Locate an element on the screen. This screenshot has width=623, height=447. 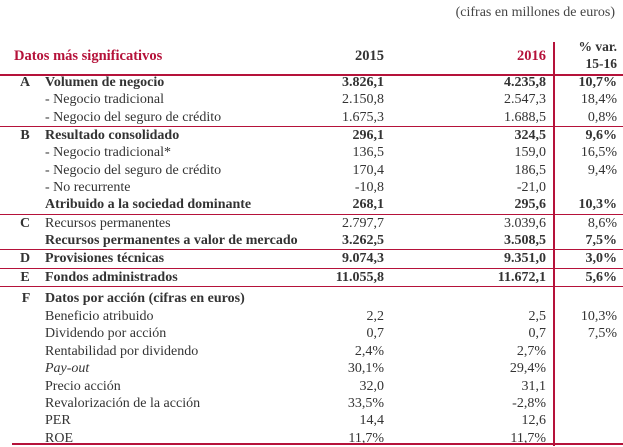
row-label: - No recurrente is located at coordinates (88, 188).